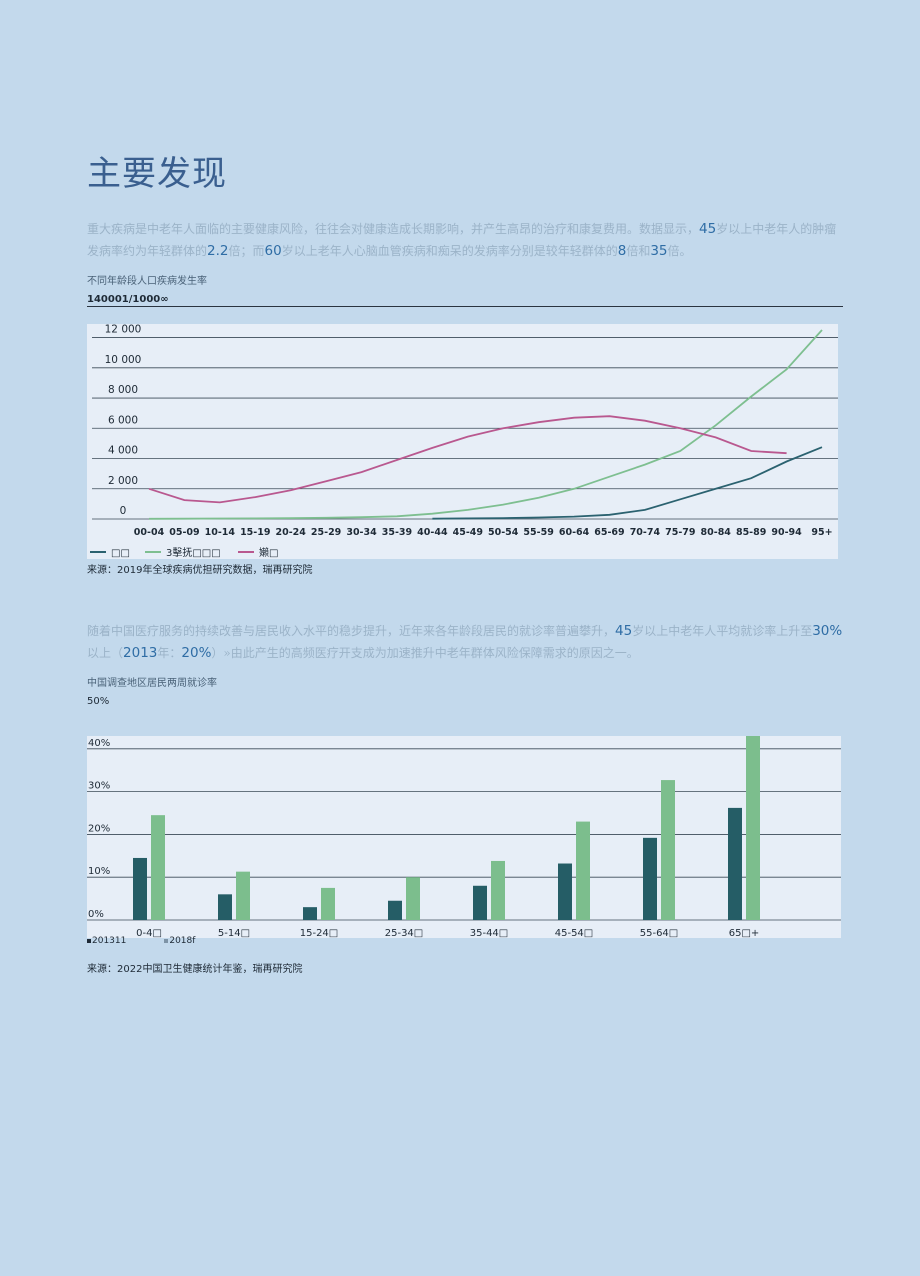  Describe the element at coordinates (361, 532) in the screenshot. I see `chart1-x-tick: 30-34` at that location.